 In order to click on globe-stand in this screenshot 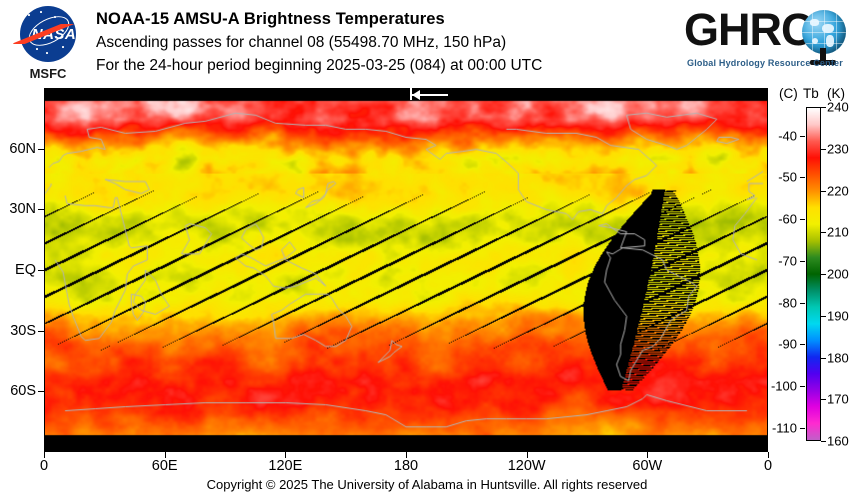, I will do `click(823, 55)`.